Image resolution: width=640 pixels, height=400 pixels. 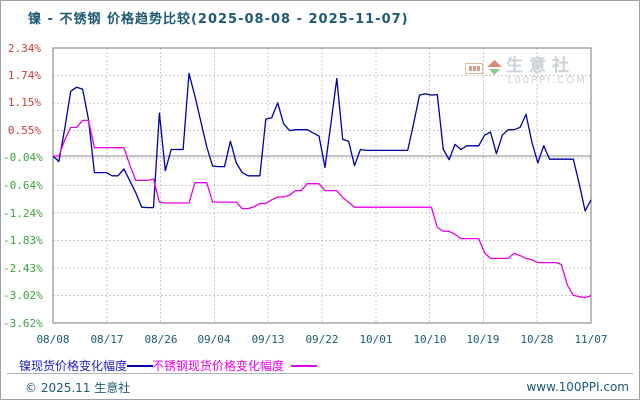 What do you see at coordinates (23, 295) in the screenshot?
I see `y-tick-label: -3.02%` at bounding box center [23, 295].